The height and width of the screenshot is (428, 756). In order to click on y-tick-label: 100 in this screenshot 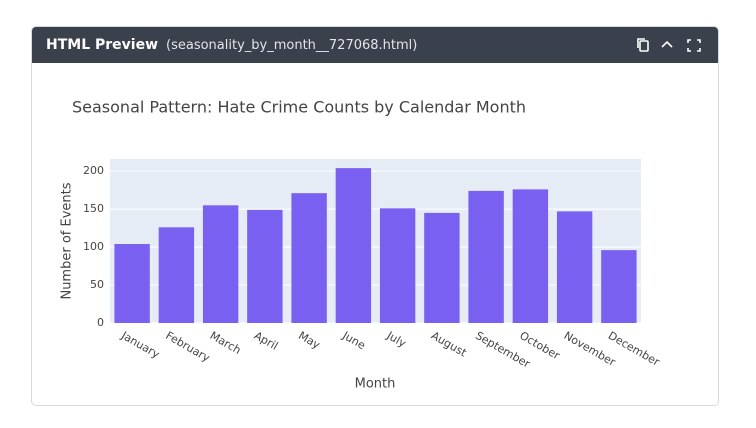, I will do `click(93, 246)`.